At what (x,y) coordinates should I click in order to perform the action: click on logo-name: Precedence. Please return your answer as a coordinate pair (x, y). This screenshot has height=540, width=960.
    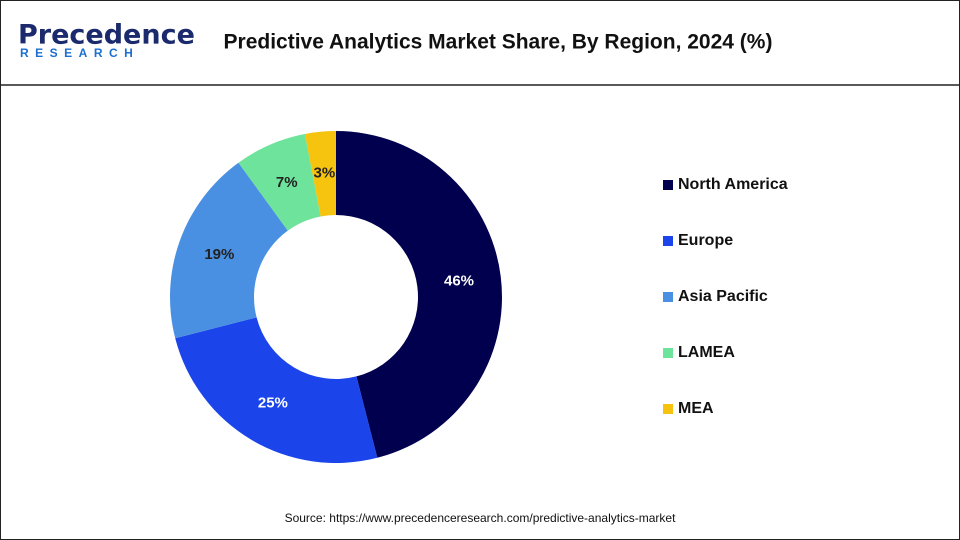
    Looking at the image, I should click on (106, 35).